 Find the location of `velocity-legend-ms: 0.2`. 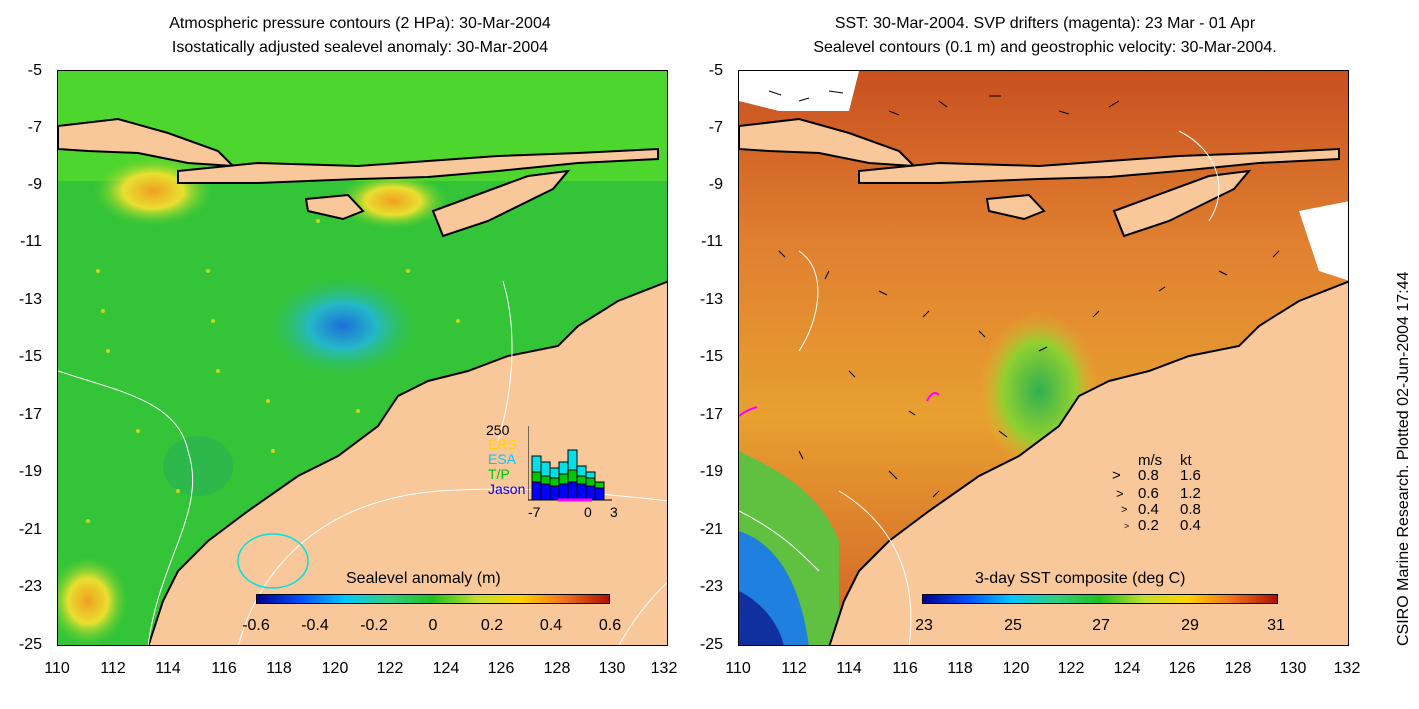

velocity-legend-ms: 0.2 is located at coordinates (1148, 525).